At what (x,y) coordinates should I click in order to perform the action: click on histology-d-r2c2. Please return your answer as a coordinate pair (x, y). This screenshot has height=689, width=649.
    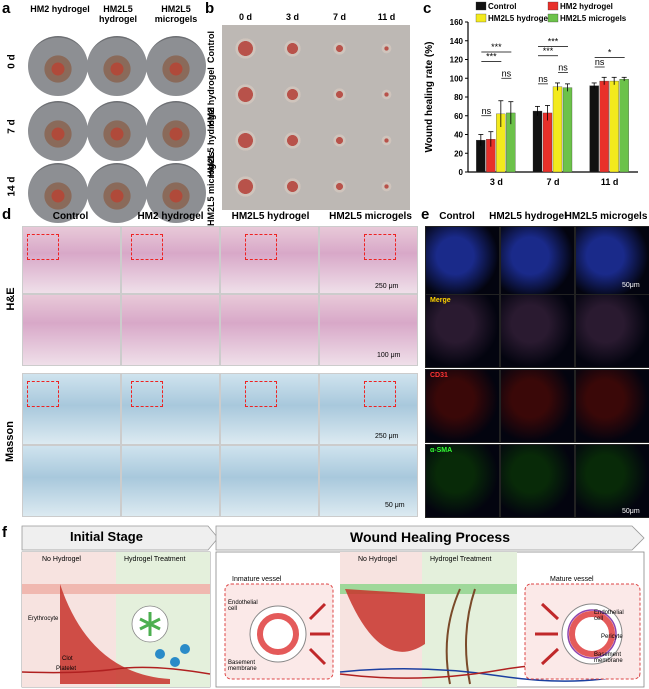
    Looking at the image, I should click on (170, 330).